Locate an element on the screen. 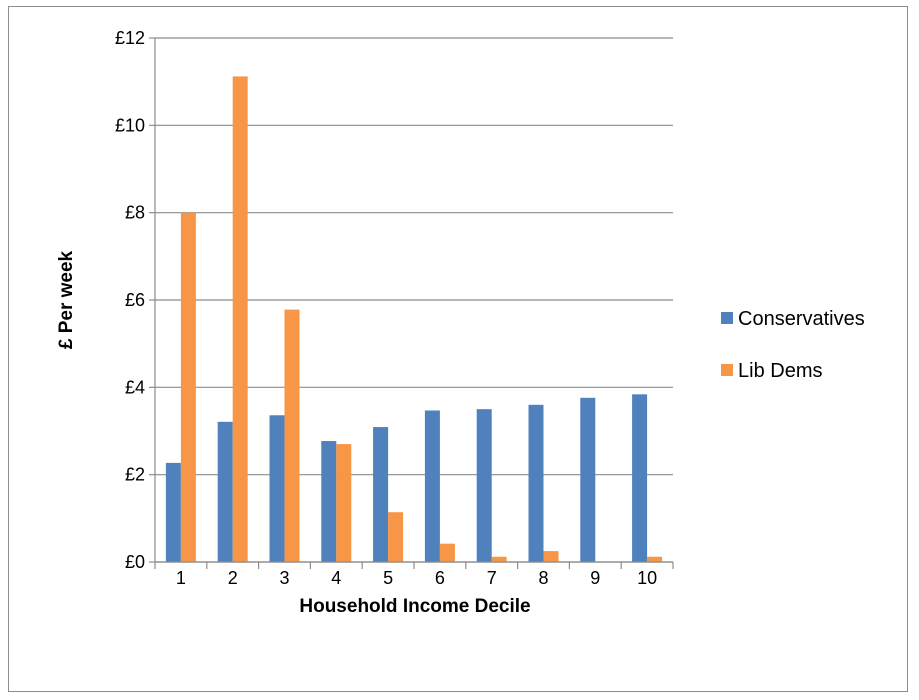 This screenshot has width=919, height=700. y-tick-label: £6 is located at coordinates (135, 300).